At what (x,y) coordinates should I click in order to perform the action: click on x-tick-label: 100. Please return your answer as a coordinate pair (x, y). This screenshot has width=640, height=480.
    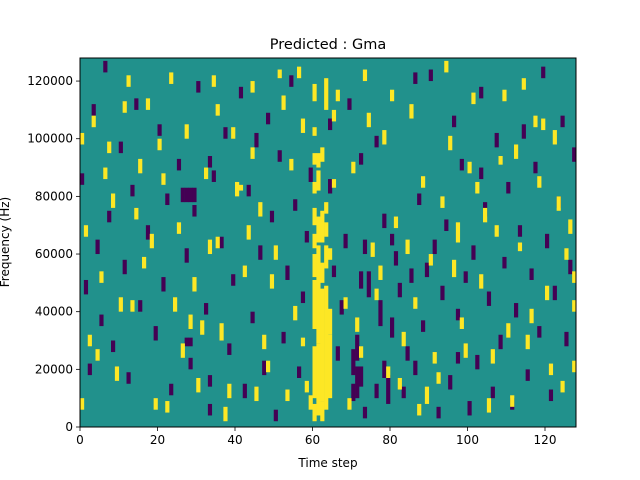
    Looking at the image, I should click on (467, 440).